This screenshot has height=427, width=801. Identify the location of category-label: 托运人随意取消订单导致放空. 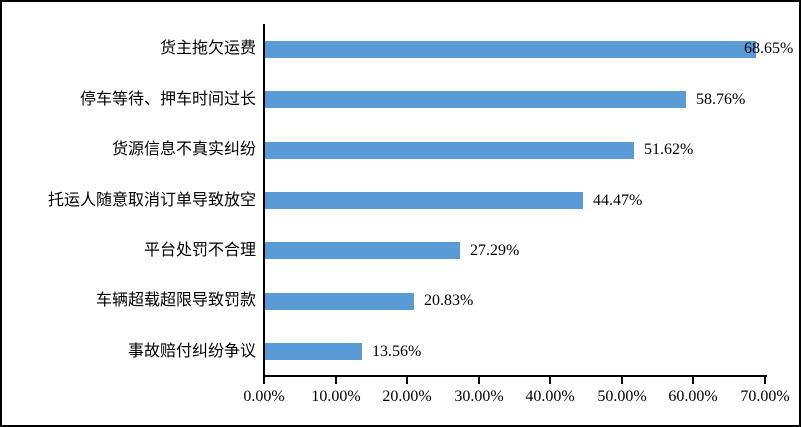
(151, 200).